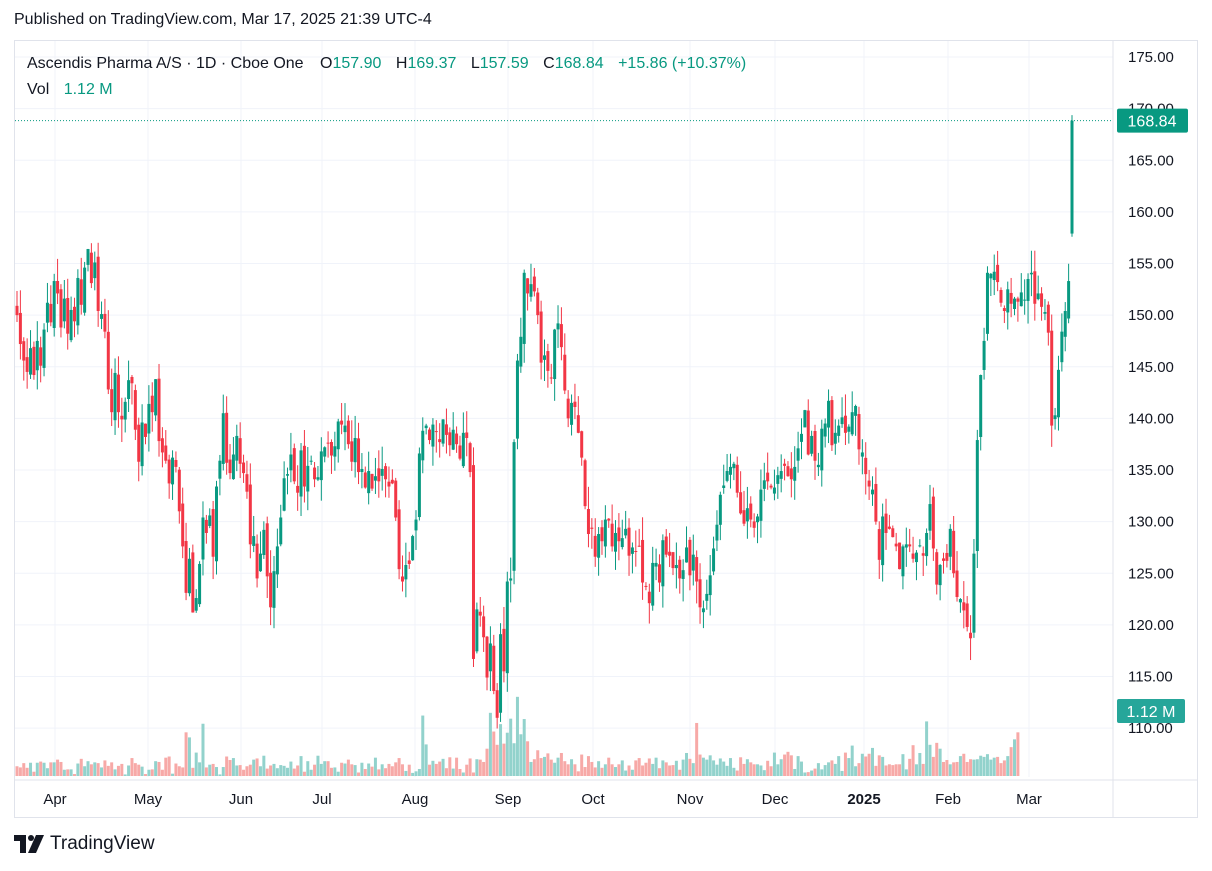  Describe the element at coordinates (88, 89) in the screenshot. I see `volume-value: 1.12 M` at that location.